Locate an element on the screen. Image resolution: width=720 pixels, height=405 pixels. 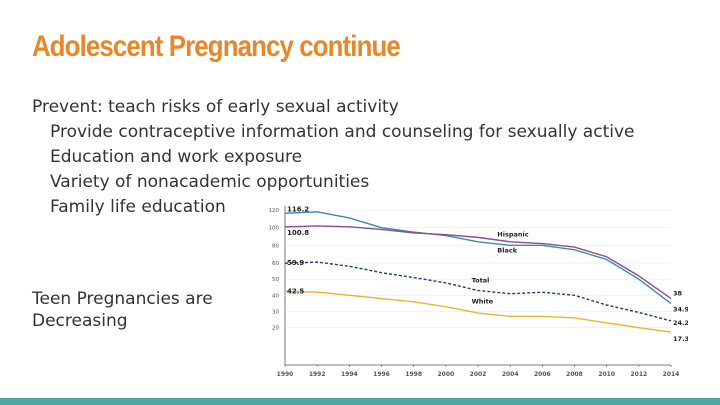
x-tick-label-1994: 1994 is located at coordinates (349, 374).